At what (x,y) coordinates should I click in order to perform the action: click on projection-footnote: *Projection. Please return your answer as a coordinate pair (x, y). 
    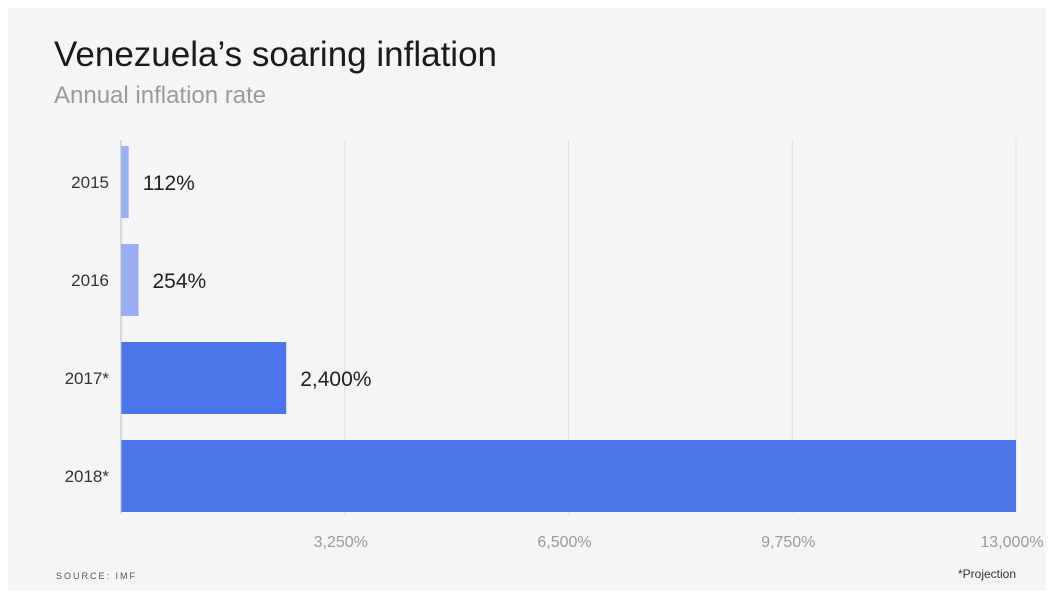
    Looking at the image, I should click on (986, 574).